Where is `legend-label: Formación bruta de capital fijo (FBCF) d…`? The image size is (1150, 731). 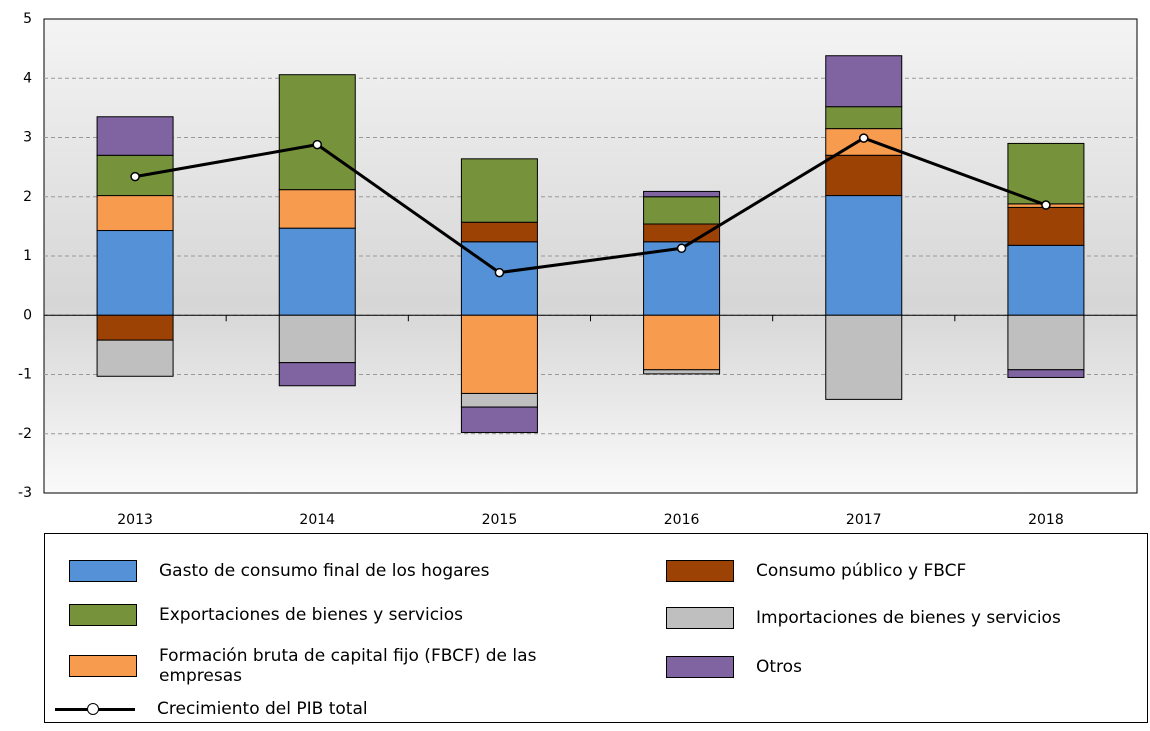
legend-label: Formación bruta de capital fijo (FBCF) d… is located at coordinates (348, 666).